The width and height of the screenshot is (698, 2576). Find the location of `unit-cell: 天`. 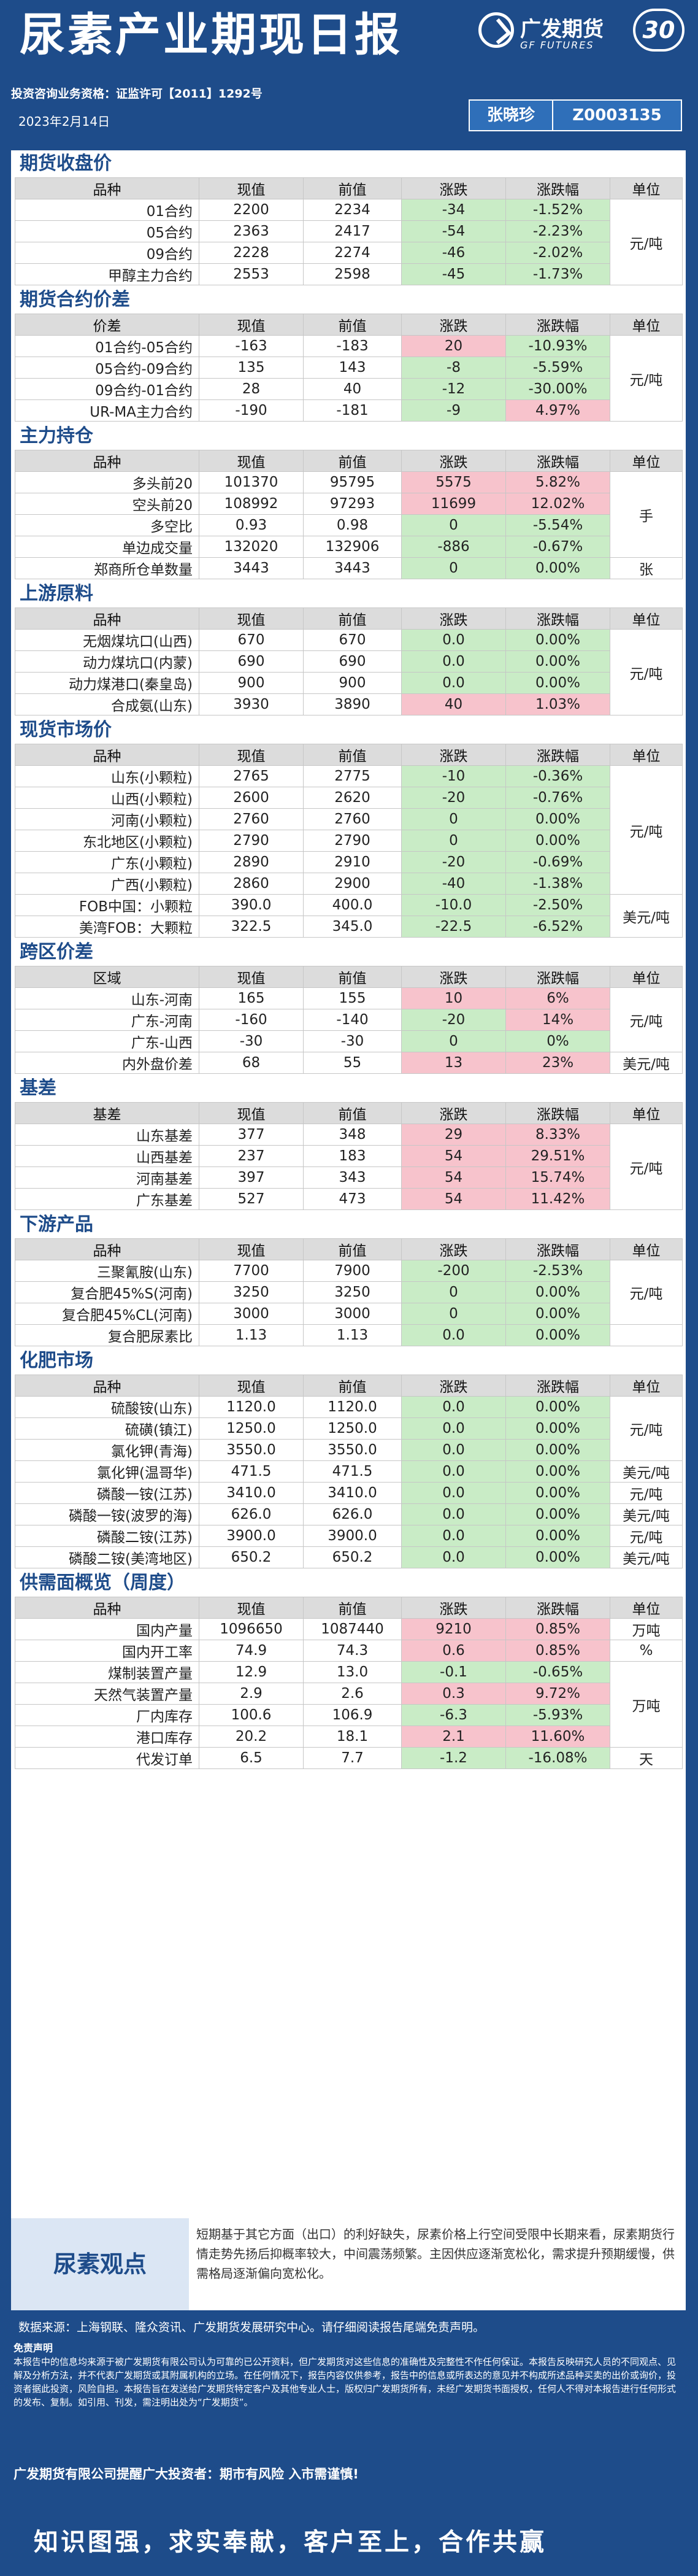

unit-cell: 天 is located at coordinates (646, 1758).